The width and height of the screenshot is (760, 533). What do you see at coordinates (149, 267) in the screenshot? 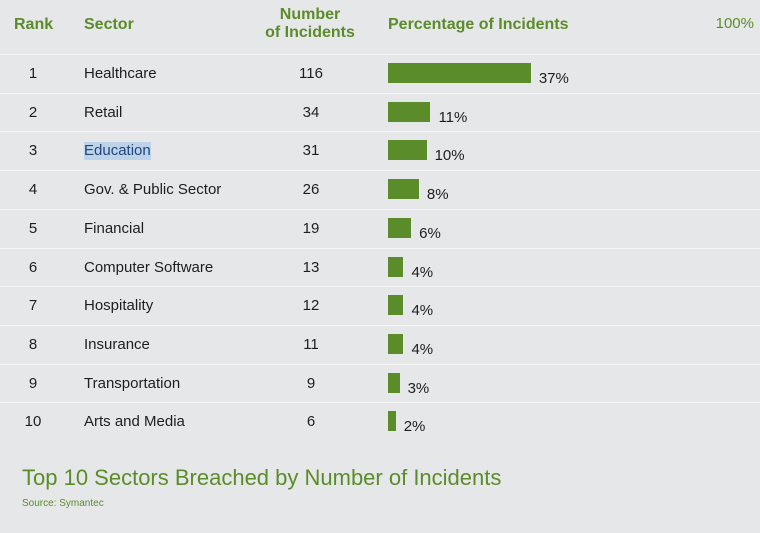
I see `sector-cell: Computer Software` at bounding box center [149, 267].